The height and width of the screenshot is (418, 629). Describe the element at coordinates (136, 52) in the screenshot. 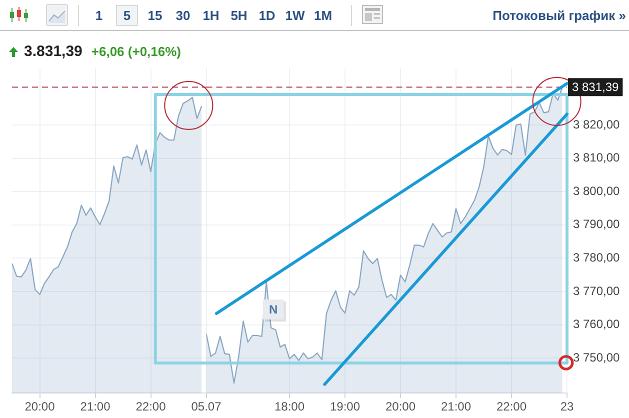

I see `chart-subtitle: +6,06 (+0,16%)` at that location.